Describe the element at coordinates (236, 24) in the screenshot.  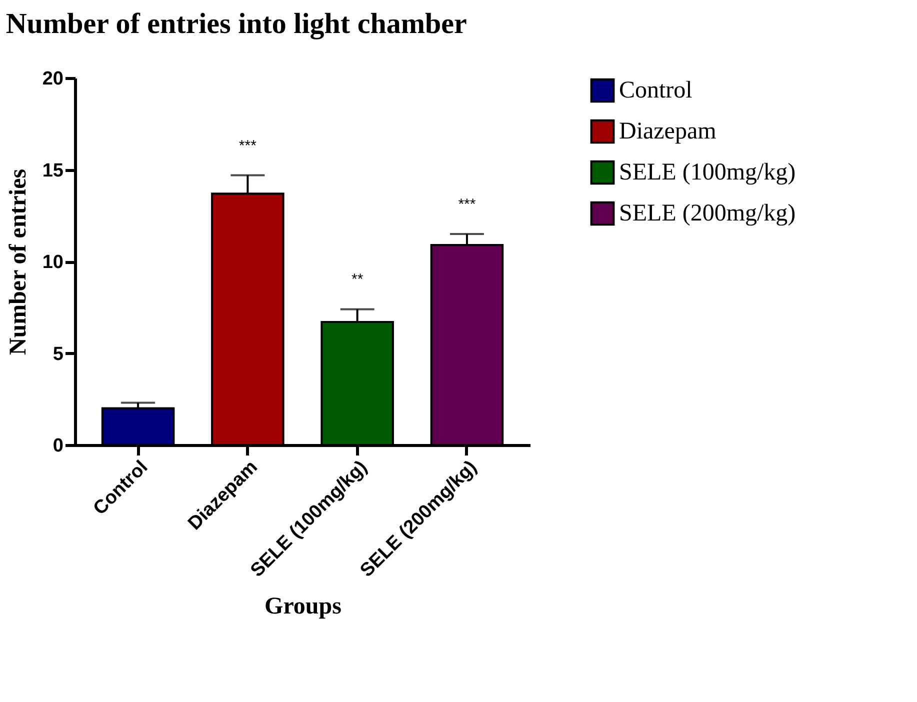
I see `chart-title: Number of entries into light chamber` at that location.